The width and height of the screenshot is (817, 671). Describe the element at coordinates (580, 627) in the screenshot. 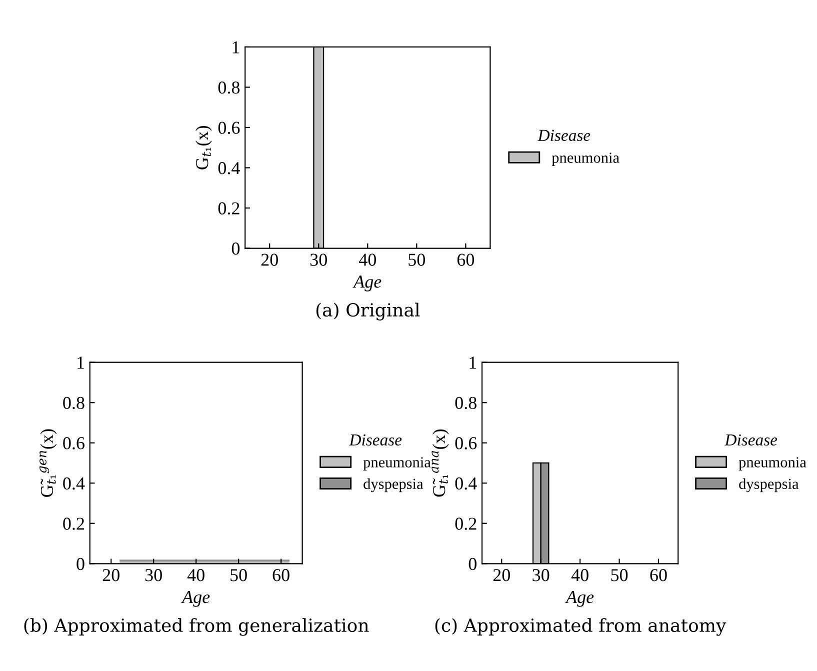

I see `text: (c) Approximated from anatomy` at that location.